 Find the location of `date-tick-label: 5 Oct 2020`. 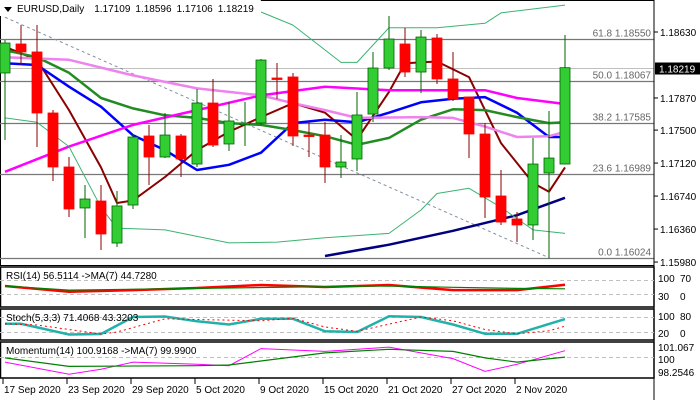

date-tick-label: 5 Oct 2020 is located at coordinates (220, 390).